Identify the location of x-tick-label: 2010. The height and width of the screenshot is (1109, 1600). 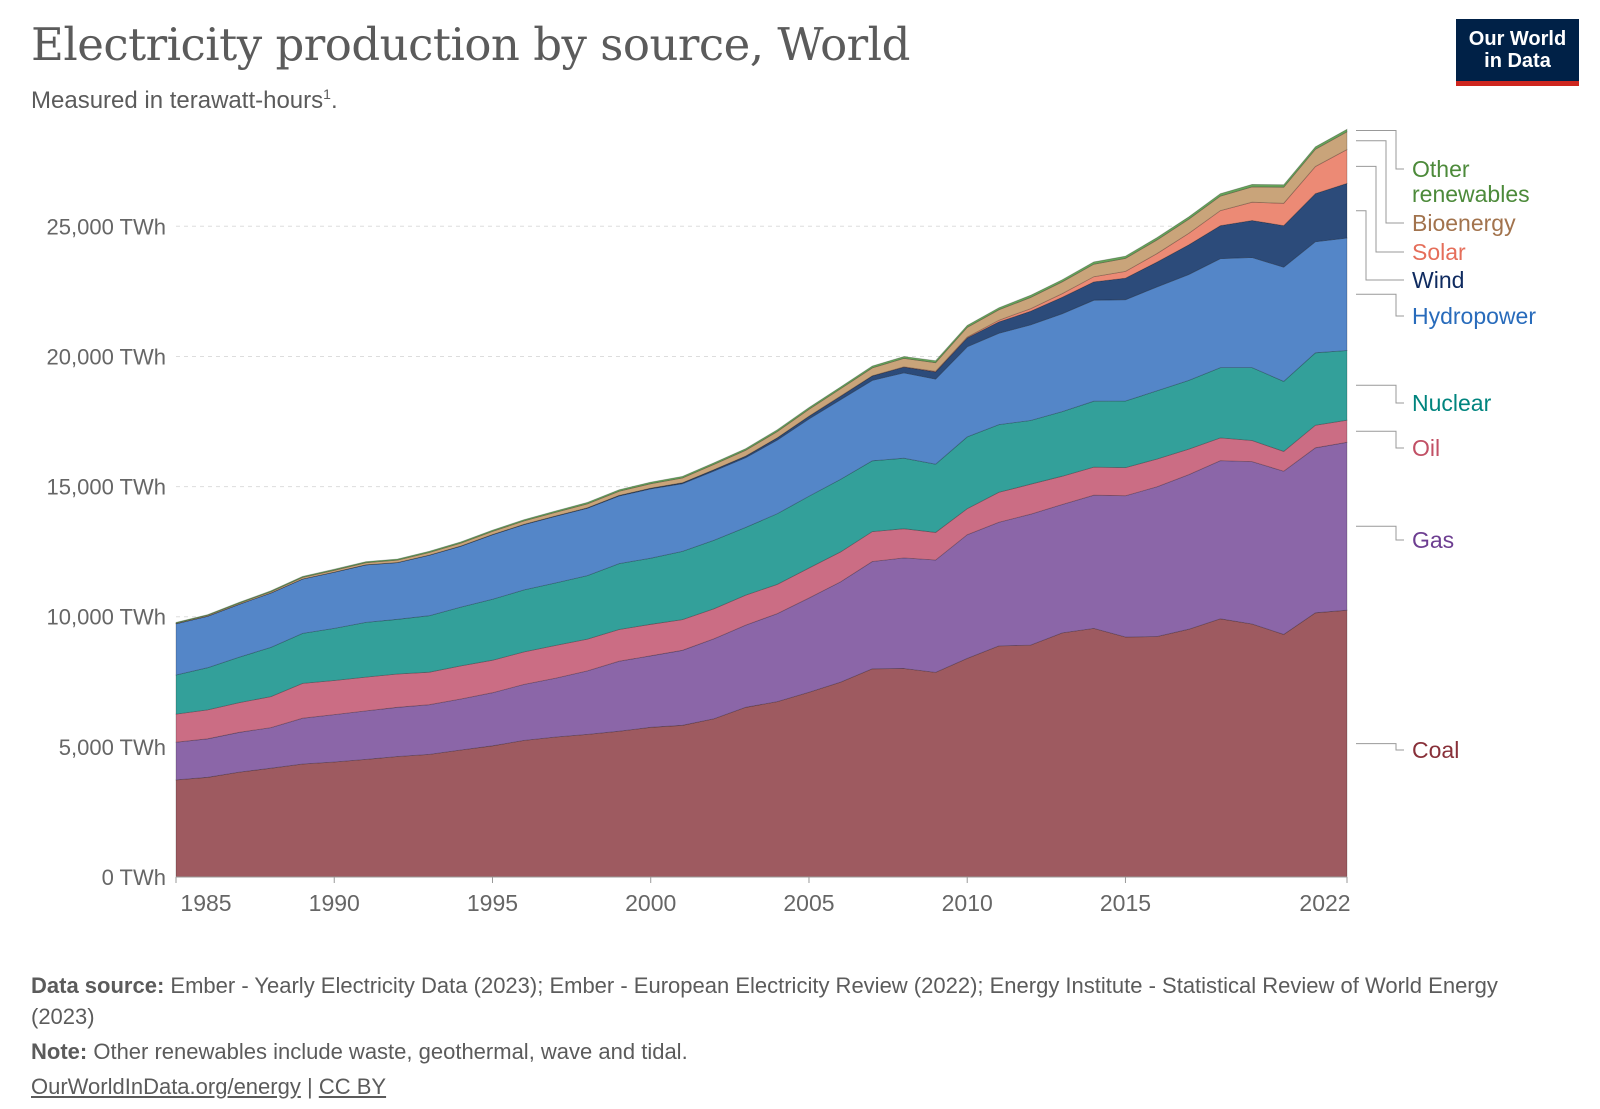
(967, 903).